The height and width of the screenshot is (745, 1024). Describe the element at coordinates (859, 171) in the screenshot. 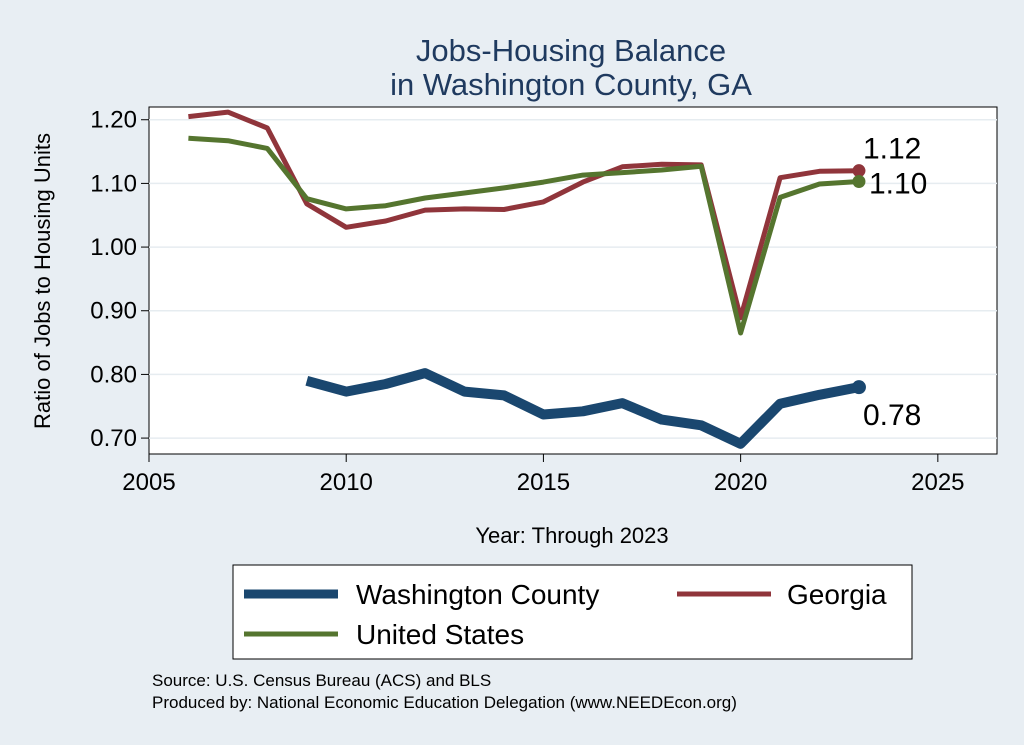

I see `series-endpoint-georgia` at that location.